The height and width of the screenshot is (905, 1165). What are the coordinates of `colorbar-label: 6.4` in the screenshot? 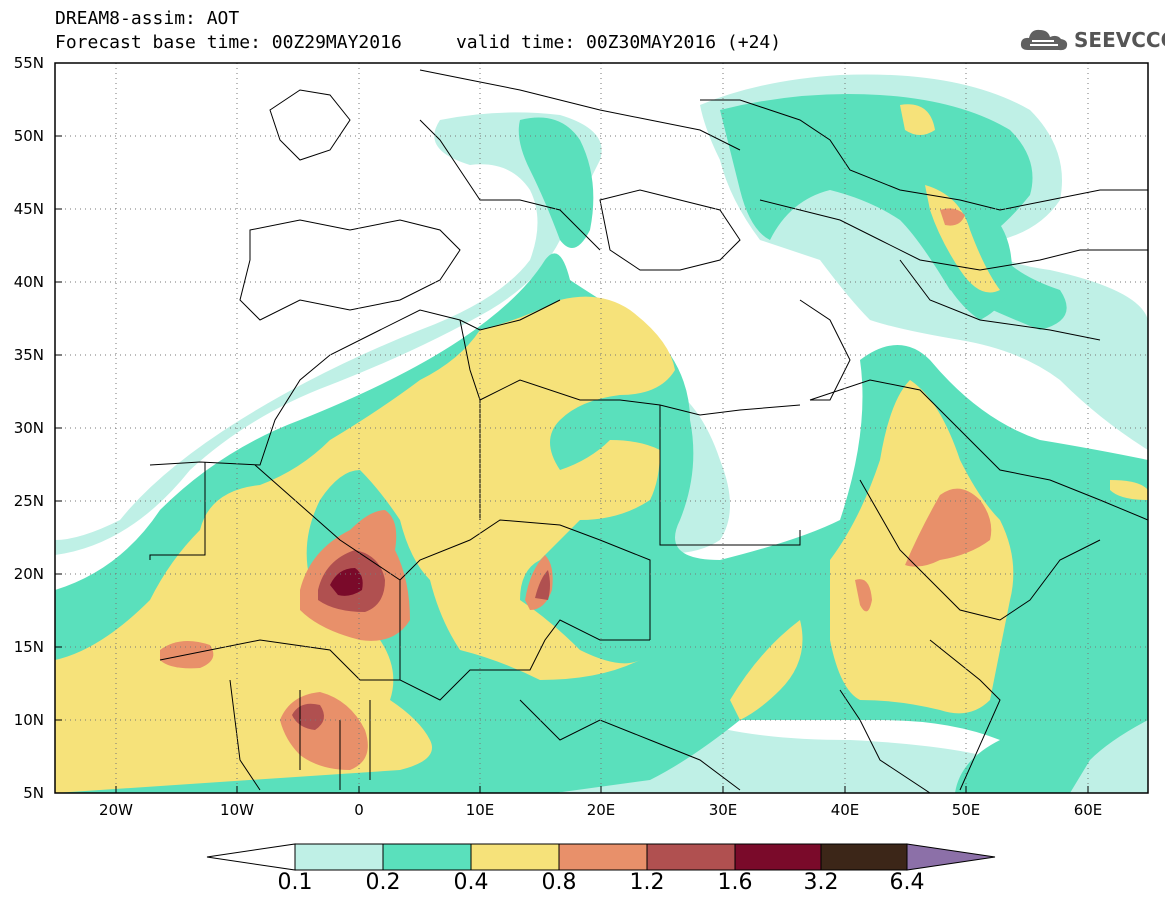 It's located at (907, 882).